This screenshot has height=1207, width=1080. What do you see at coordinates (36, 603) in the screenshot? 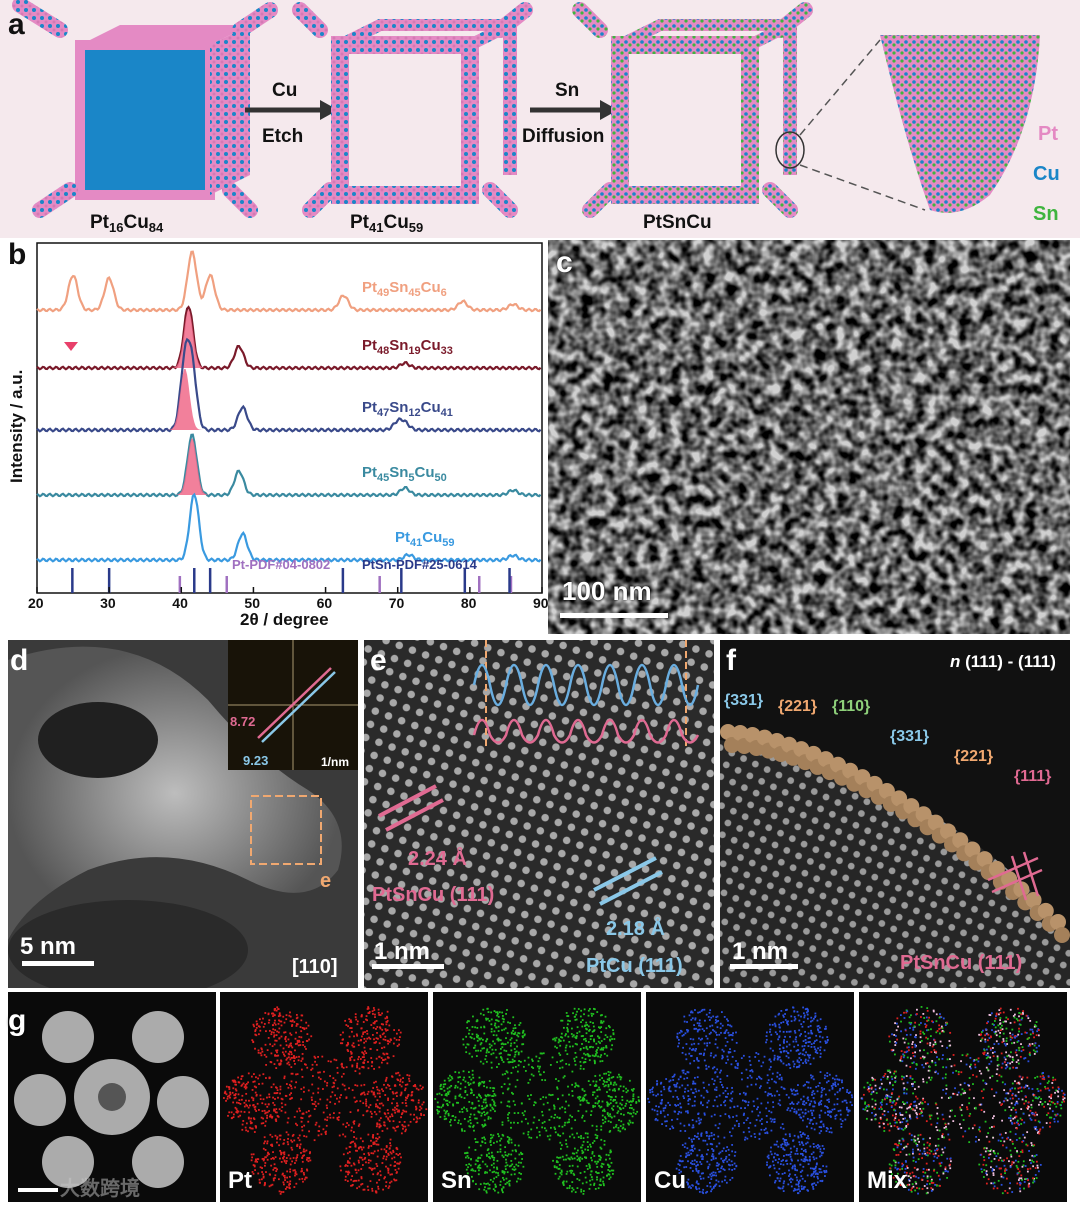
I see `xrd-tick-label-0: 20` at bounding box center [36, 603].